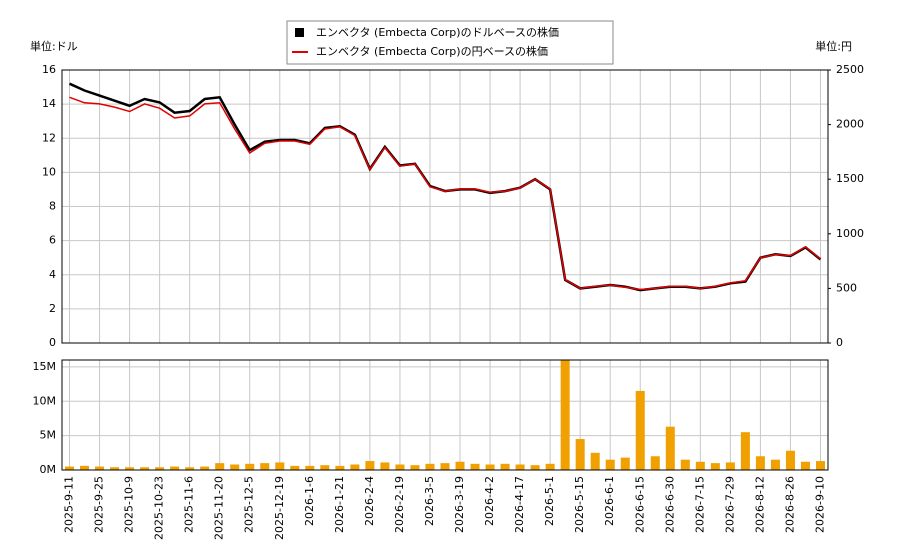  What do you see at coordinates (48, 469) in the screenshot?
I see `y-tick-label: 0M` at bounding box center [48, 469].